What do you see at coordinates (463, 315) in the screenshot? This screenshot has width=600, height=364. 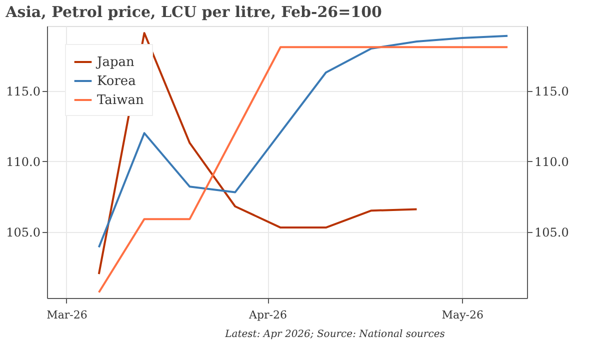 I see `x-tick-label: May-26` at bounding box center [463, 315].